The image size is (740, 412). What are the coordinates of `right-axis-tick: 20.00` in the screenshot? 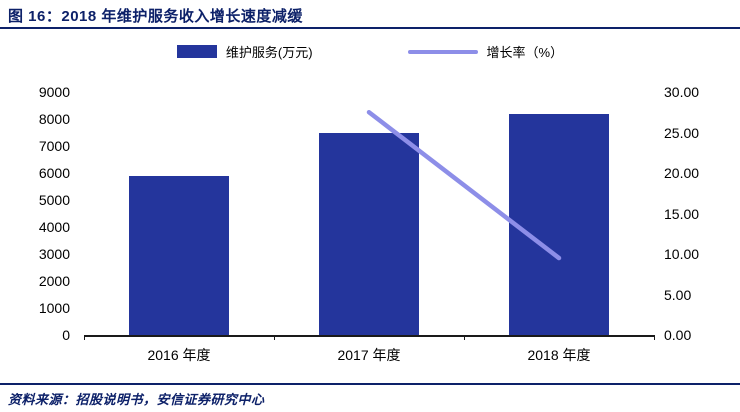 It's located at (682, 173).